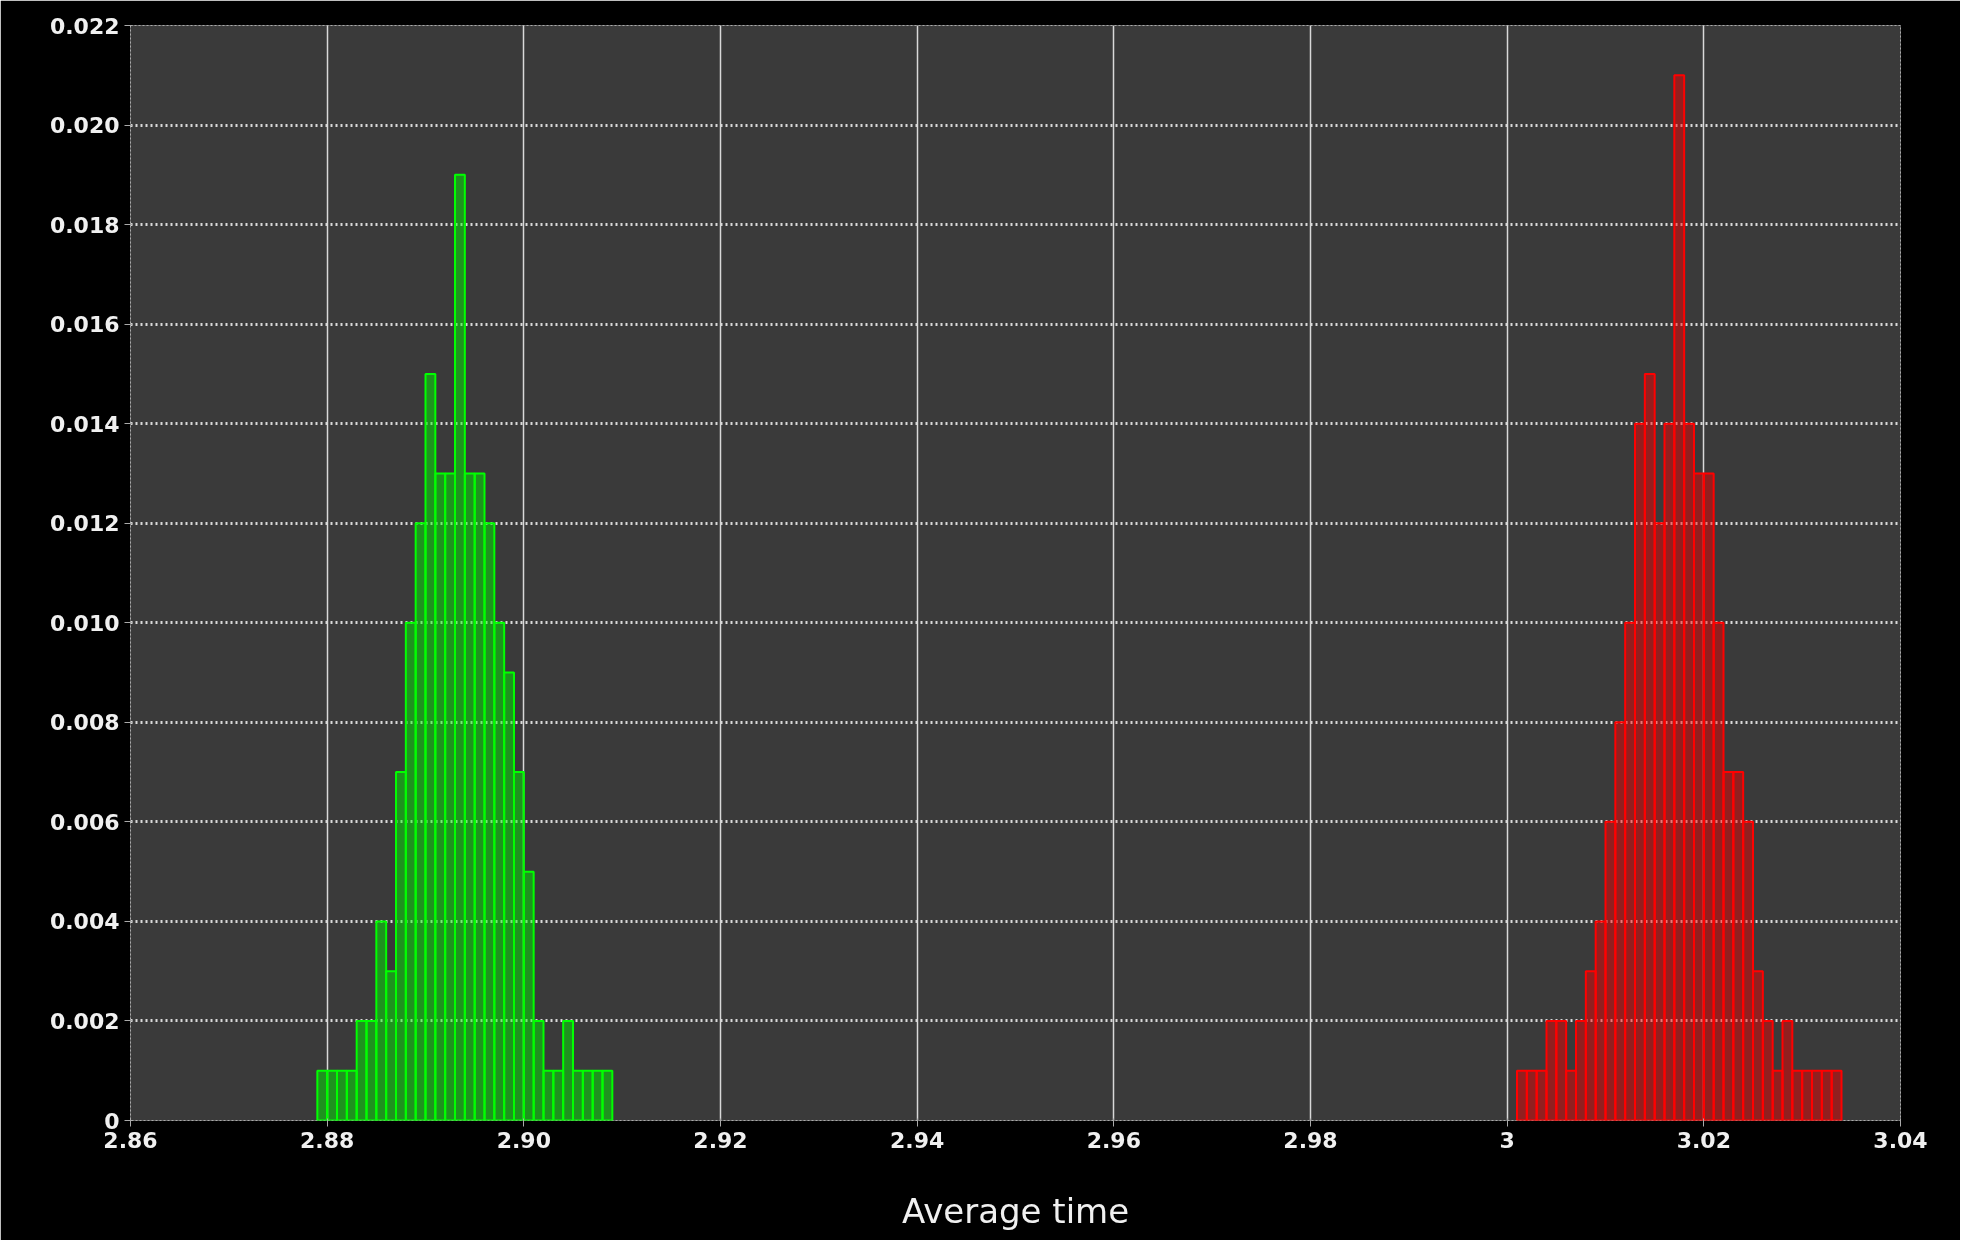 This screenshot has width=1971, height=1251. What do you see at coordinates (84, 623) in the screenshot?
I see `y-tick-label: 0.010` at bounding box center [84, 623].